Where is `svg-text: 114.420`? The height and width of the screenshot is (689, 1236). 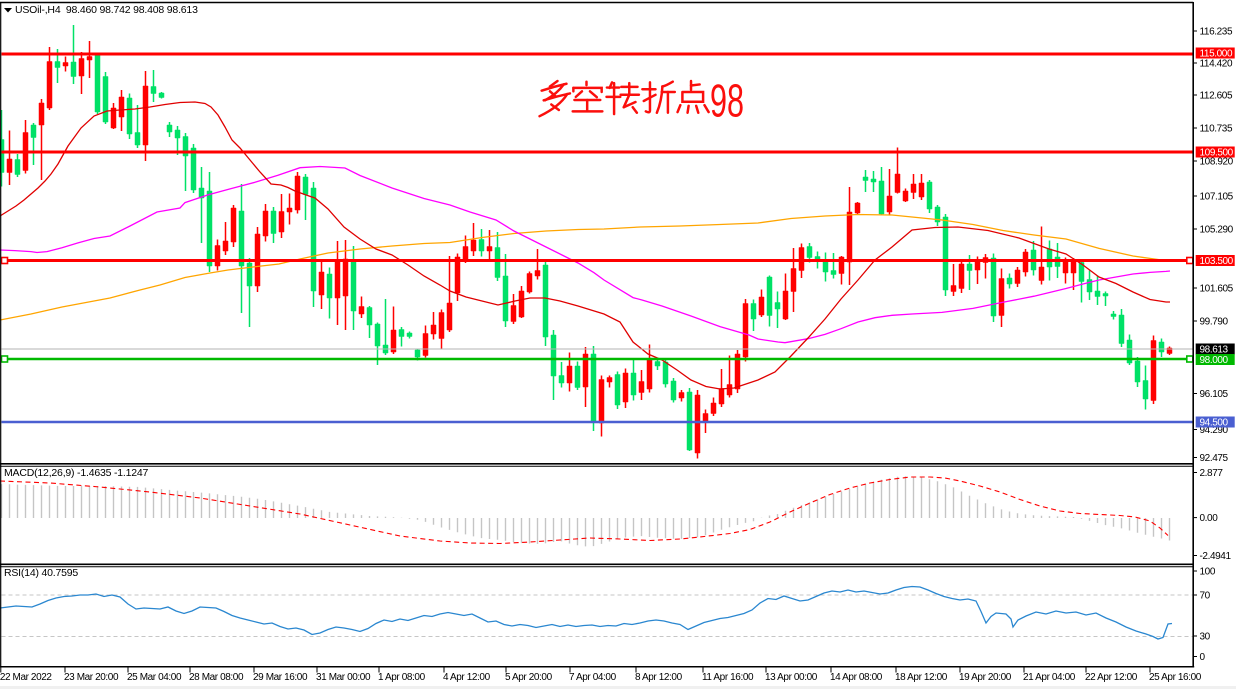
svg-text: 114.420 is located at coordinates (1216, 64).